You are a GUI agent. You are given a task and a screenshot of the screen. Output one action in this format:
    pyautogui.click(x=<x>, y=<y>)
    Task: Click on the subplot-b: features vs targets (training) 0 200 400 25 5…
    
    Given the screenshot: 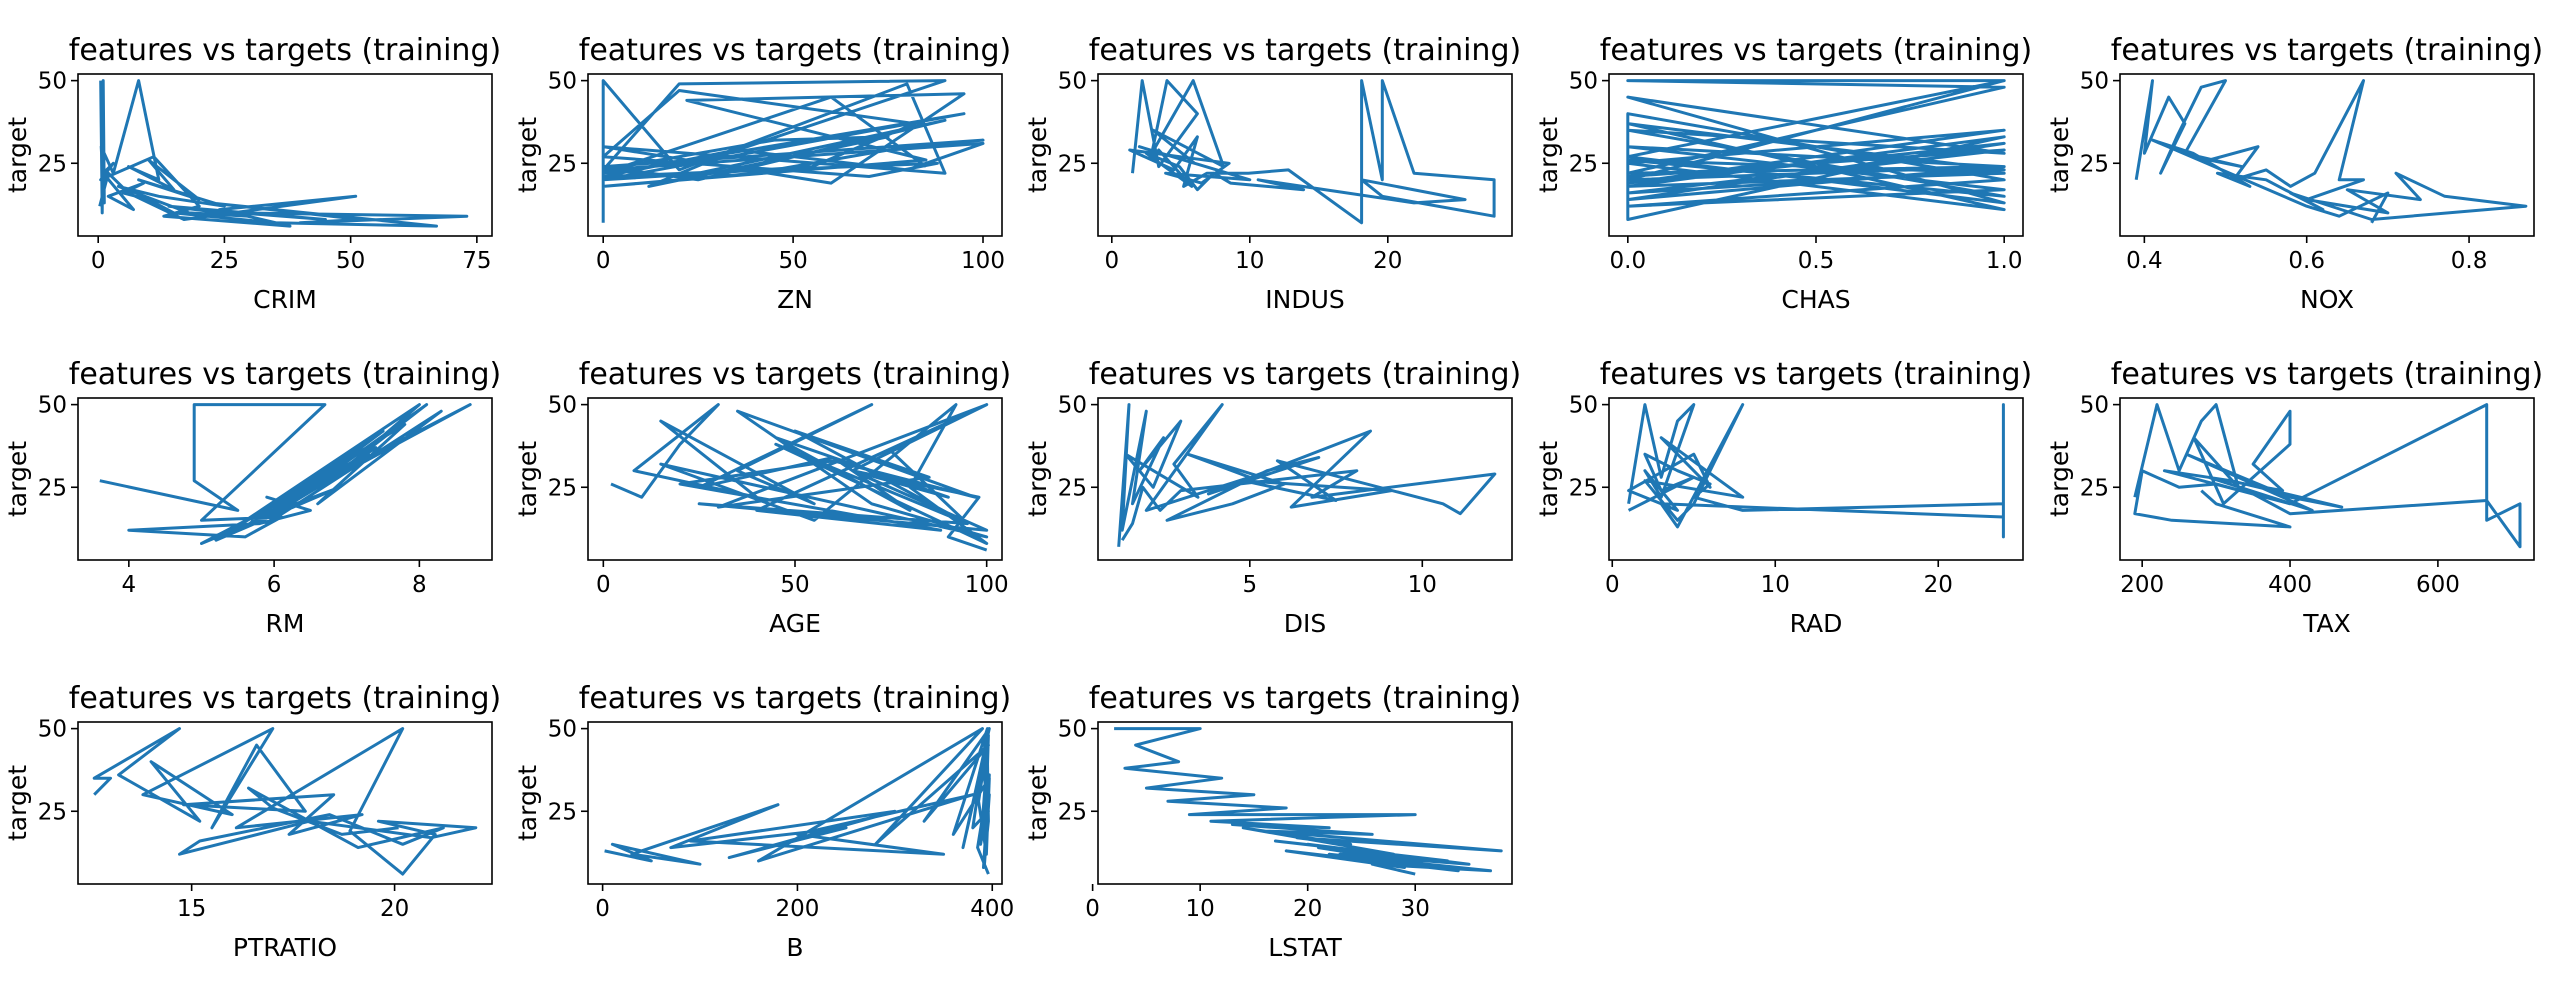 What is the action you would take?
    pyautogui.click(x=763, y=821)
    